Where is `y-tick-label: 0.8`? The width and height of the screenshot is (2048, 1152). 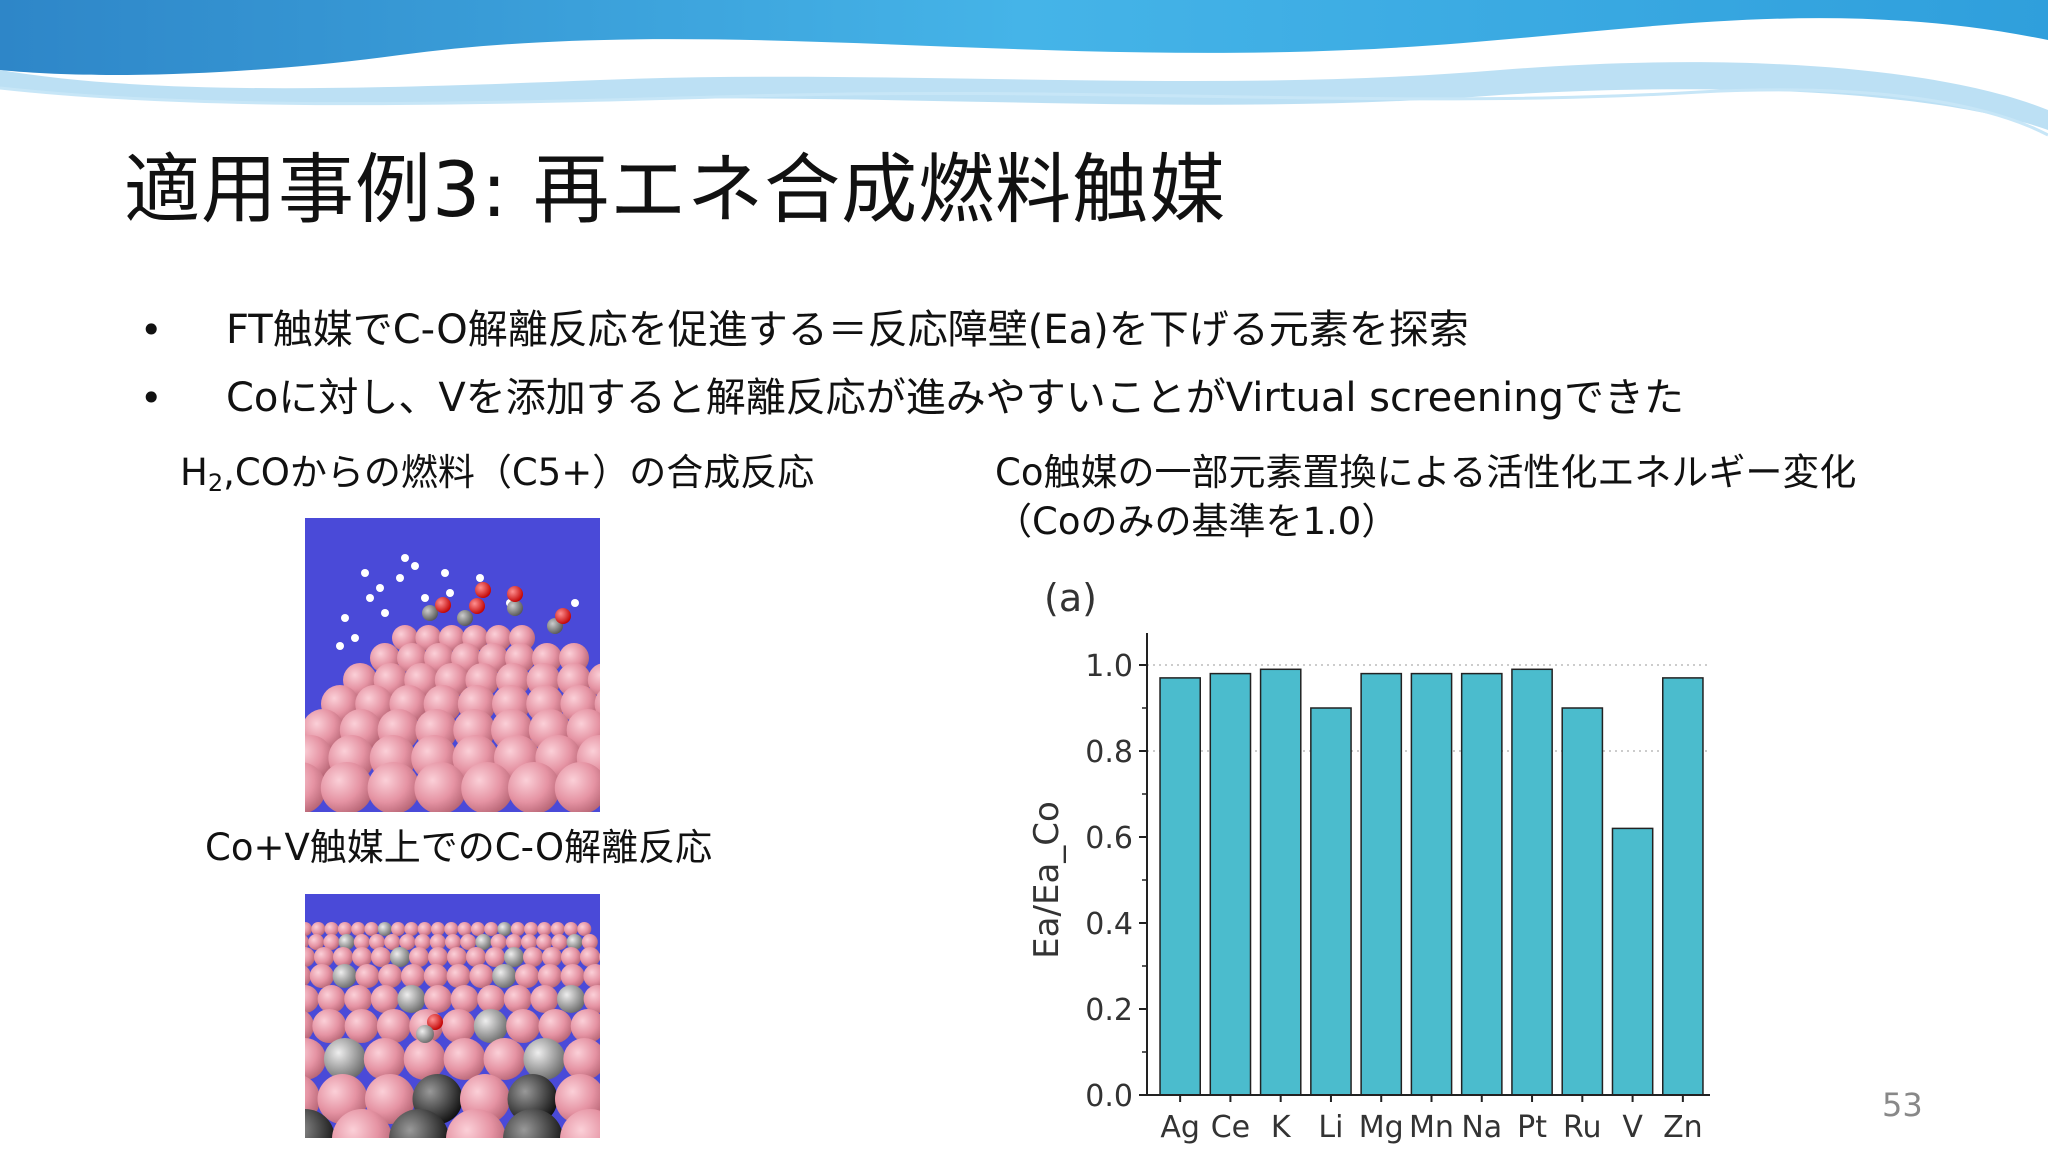
y-tick-label: 0.8 is located at coordinates (1109, 752).